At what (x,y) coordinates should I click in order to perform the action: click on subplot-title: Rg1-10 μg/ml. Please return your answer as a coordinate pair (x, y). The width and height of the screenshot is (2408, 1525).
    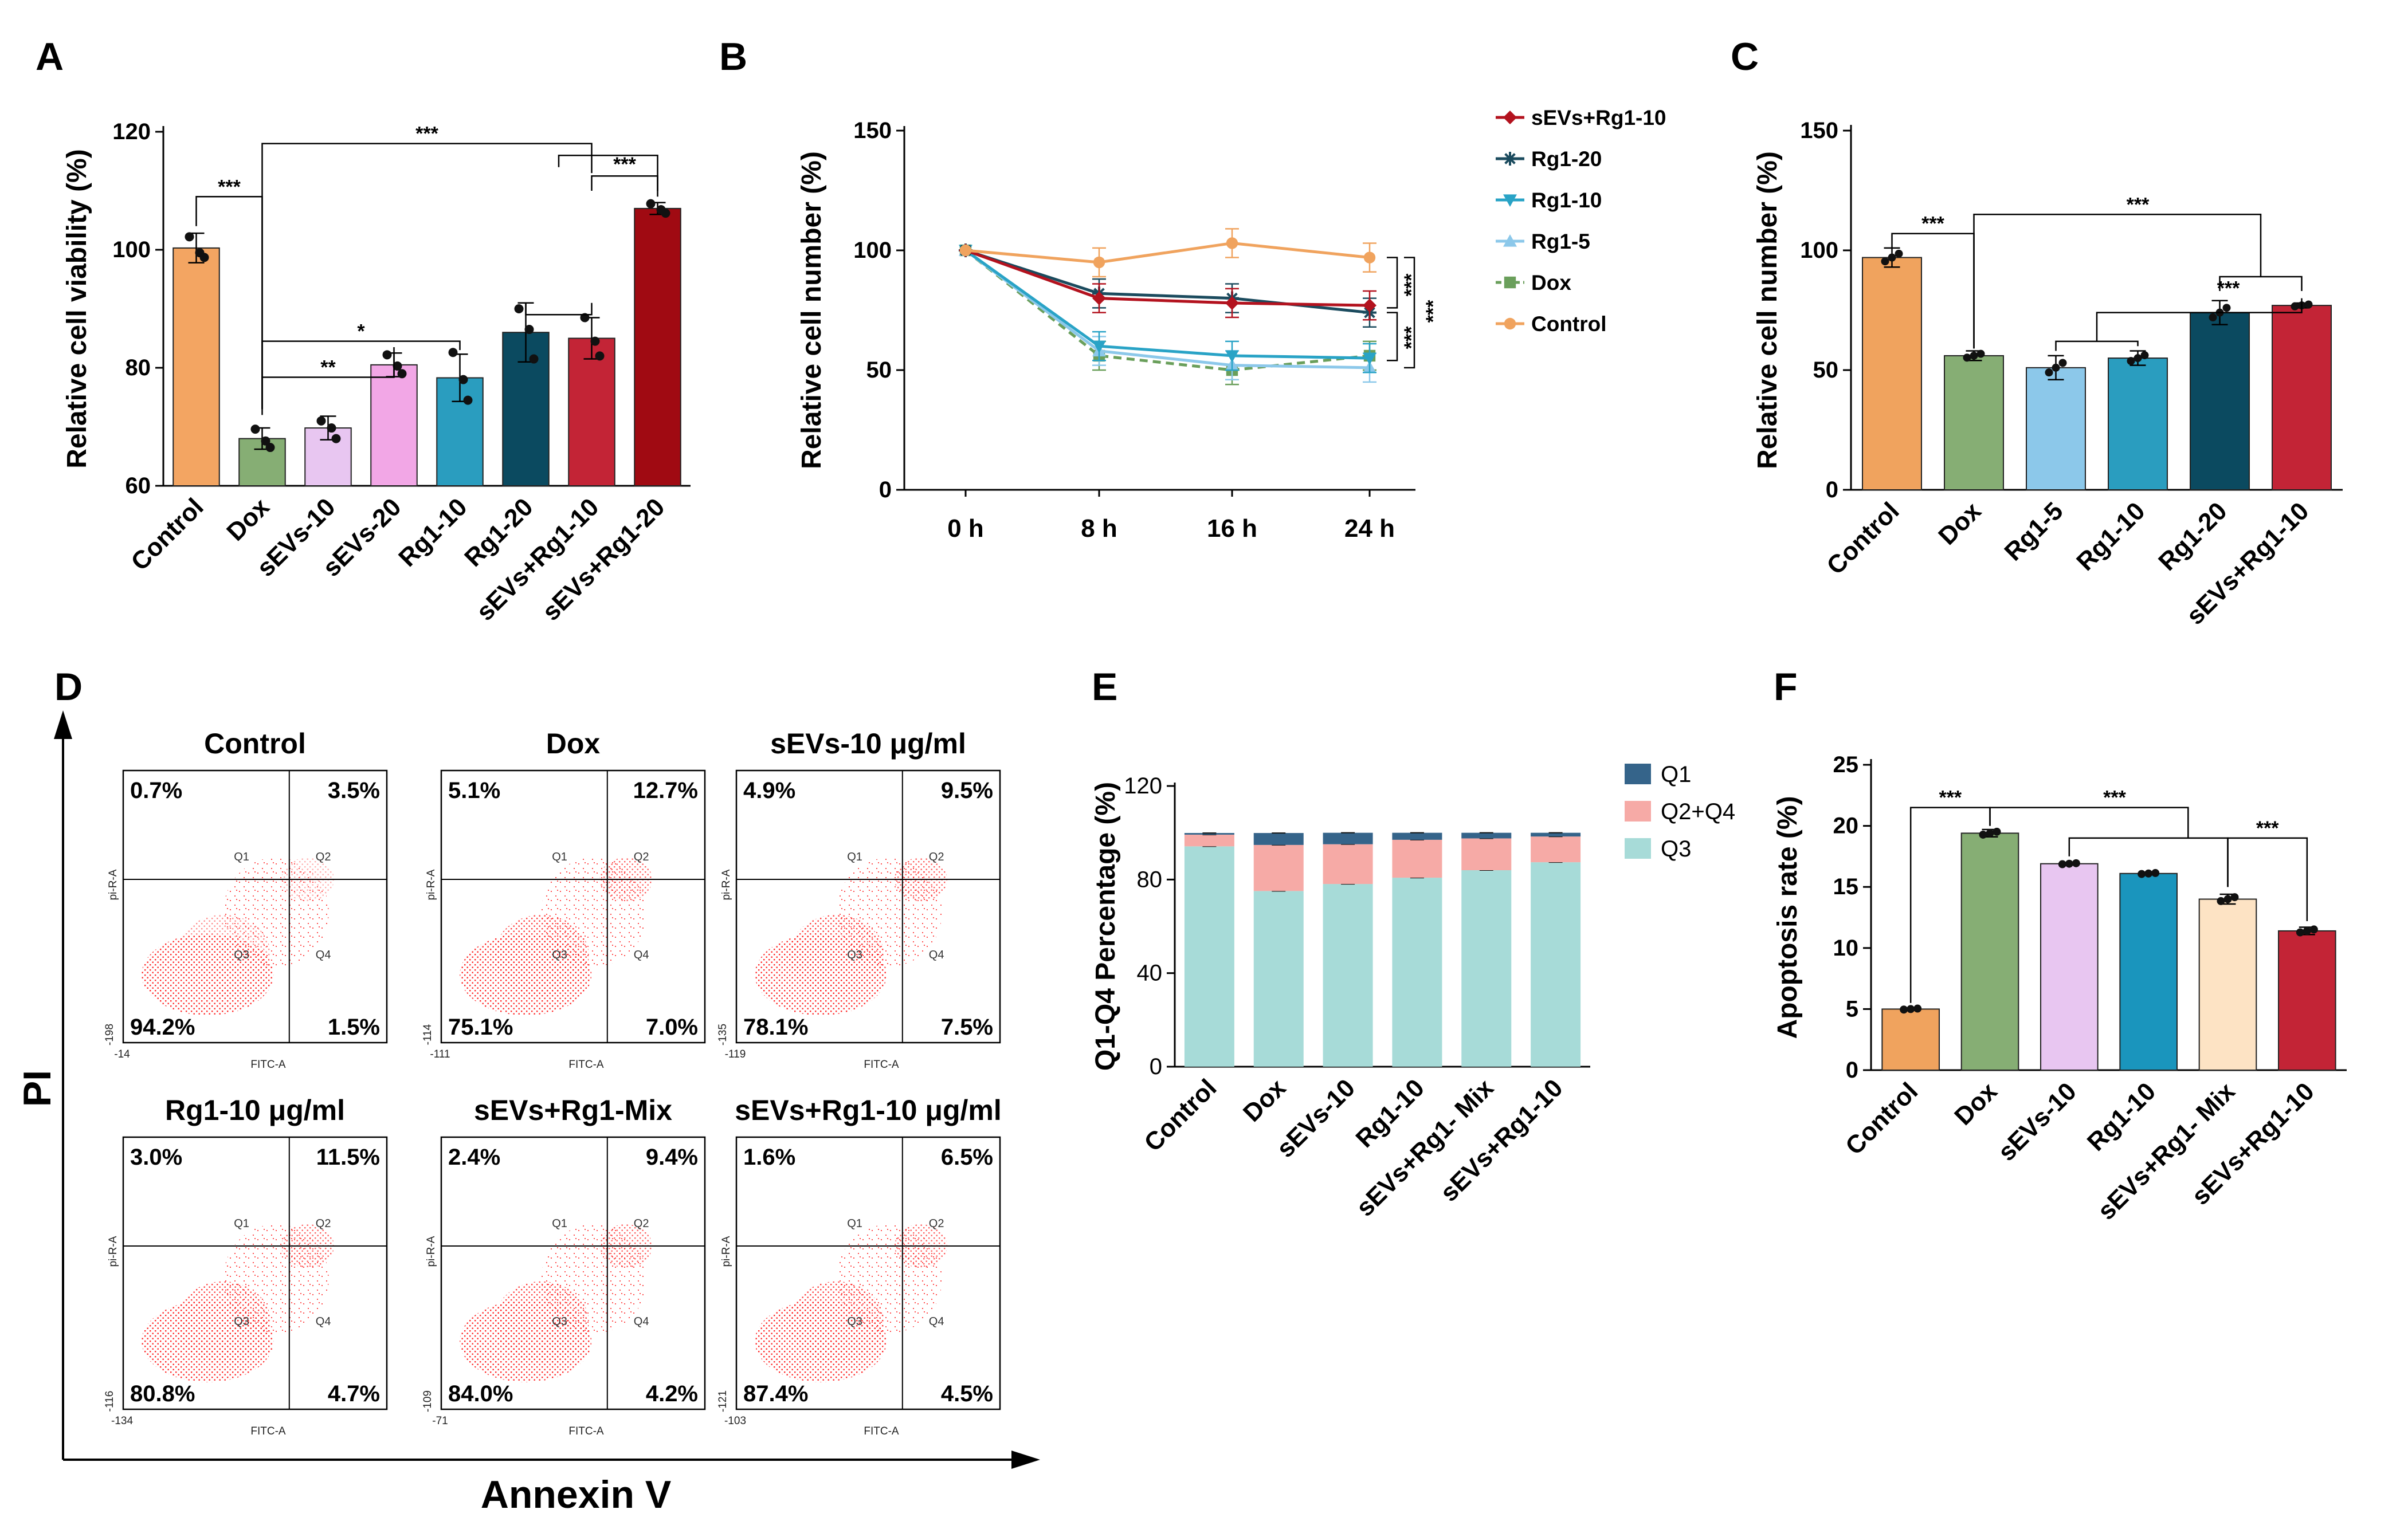
    Looking at the image, I should click on (255, 1110).